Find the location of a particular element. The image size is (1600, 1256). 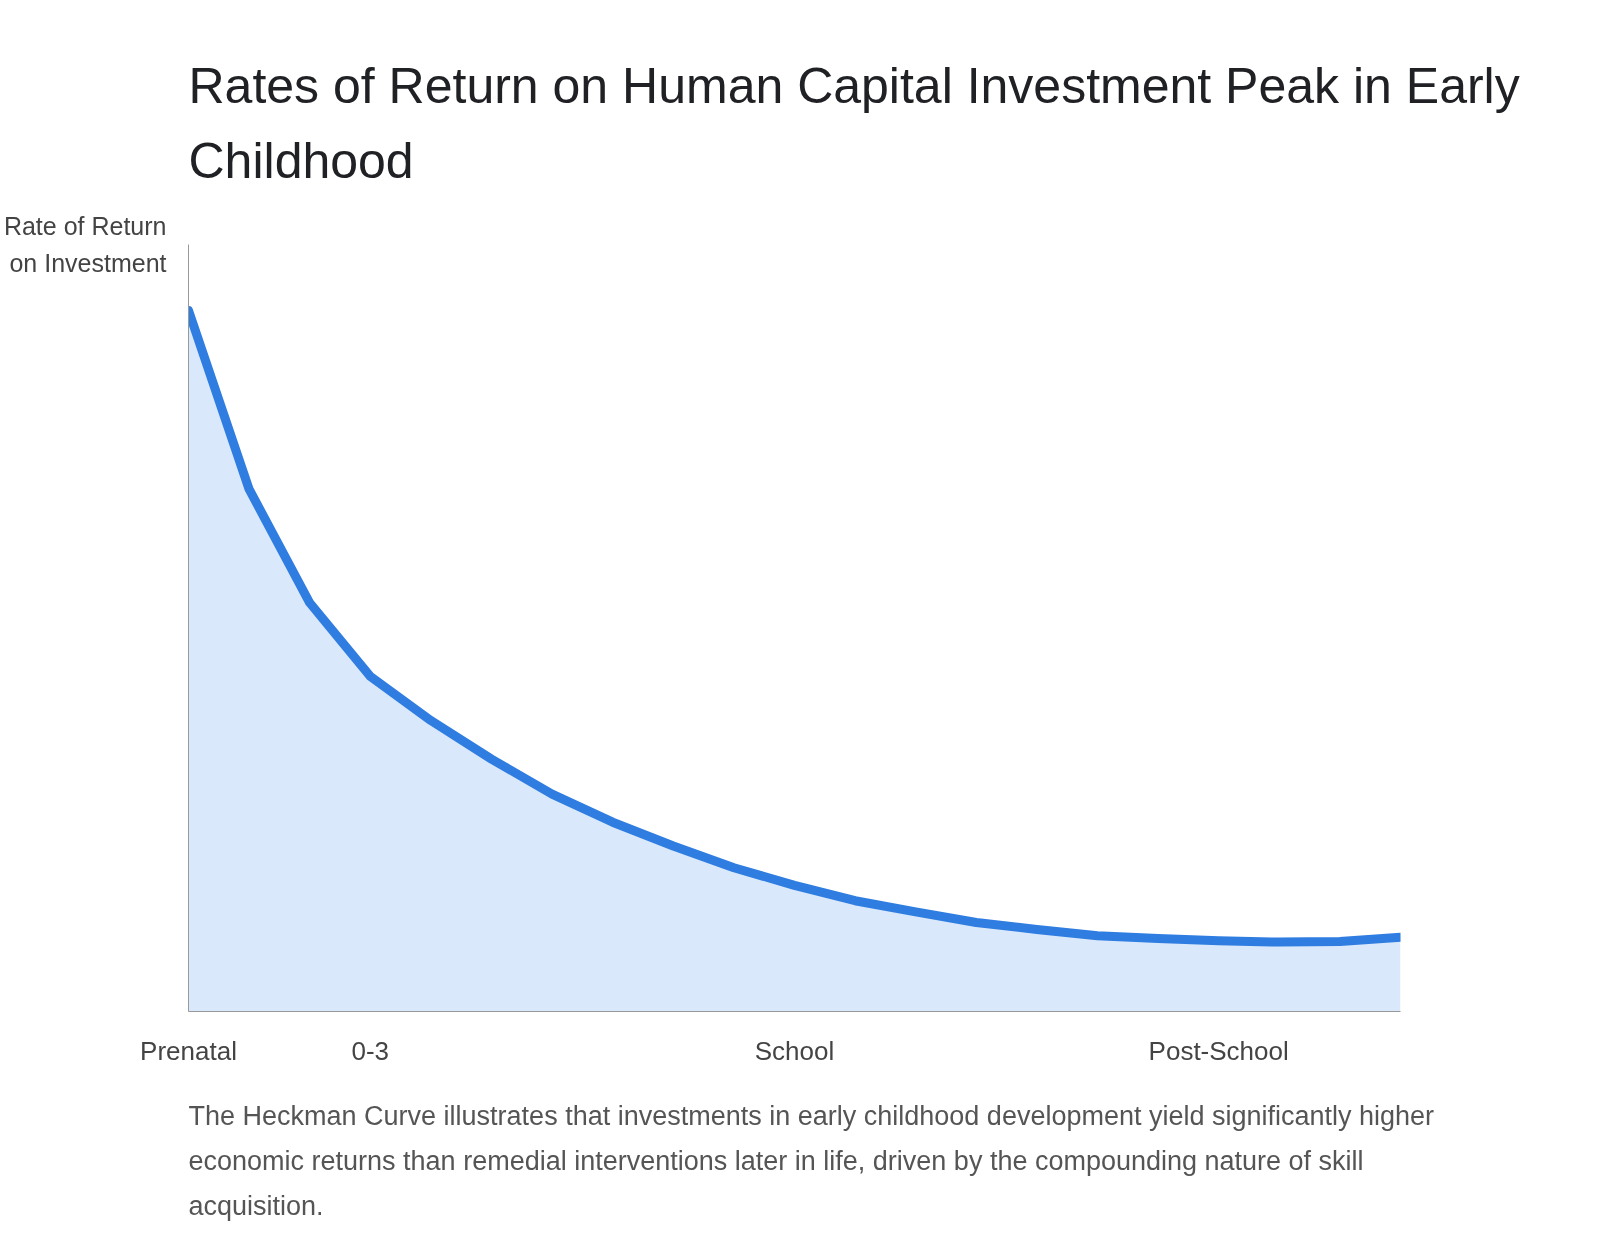

x-tick-label: Post-School is located at coordinates (1218, 1050).